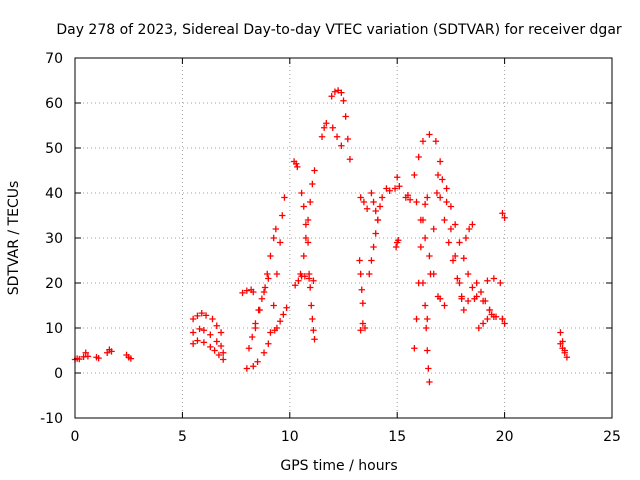 The image size is (640, 480). What do you see at coordinates (290, 437) in the screenshot?
I see `x-tick-label: 10` at bounding box center [290, 437].